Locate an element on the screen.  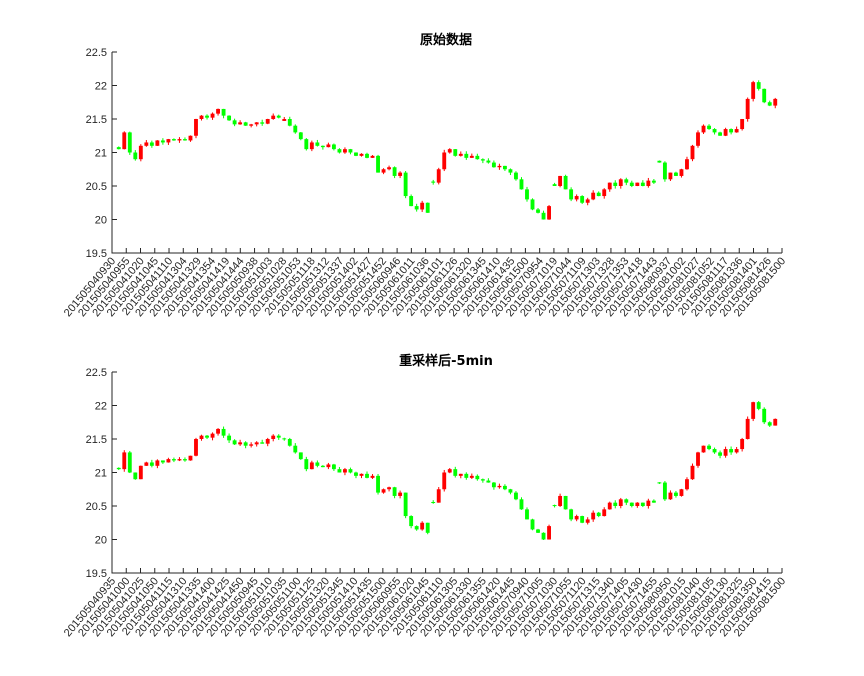
y-tick-label: 19.5 is located at coordinates (96, 574).